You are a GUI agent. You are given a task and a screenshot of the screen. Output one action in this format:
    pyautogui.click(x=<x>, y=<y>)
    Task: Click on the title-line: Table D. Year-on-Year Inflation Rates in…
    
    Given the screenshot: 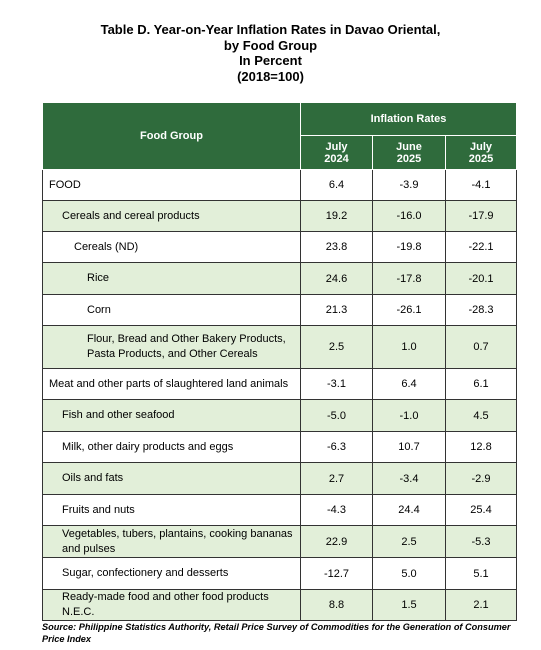 What is the action you would take?
    pyautogui.click(x=270, y=29)
    